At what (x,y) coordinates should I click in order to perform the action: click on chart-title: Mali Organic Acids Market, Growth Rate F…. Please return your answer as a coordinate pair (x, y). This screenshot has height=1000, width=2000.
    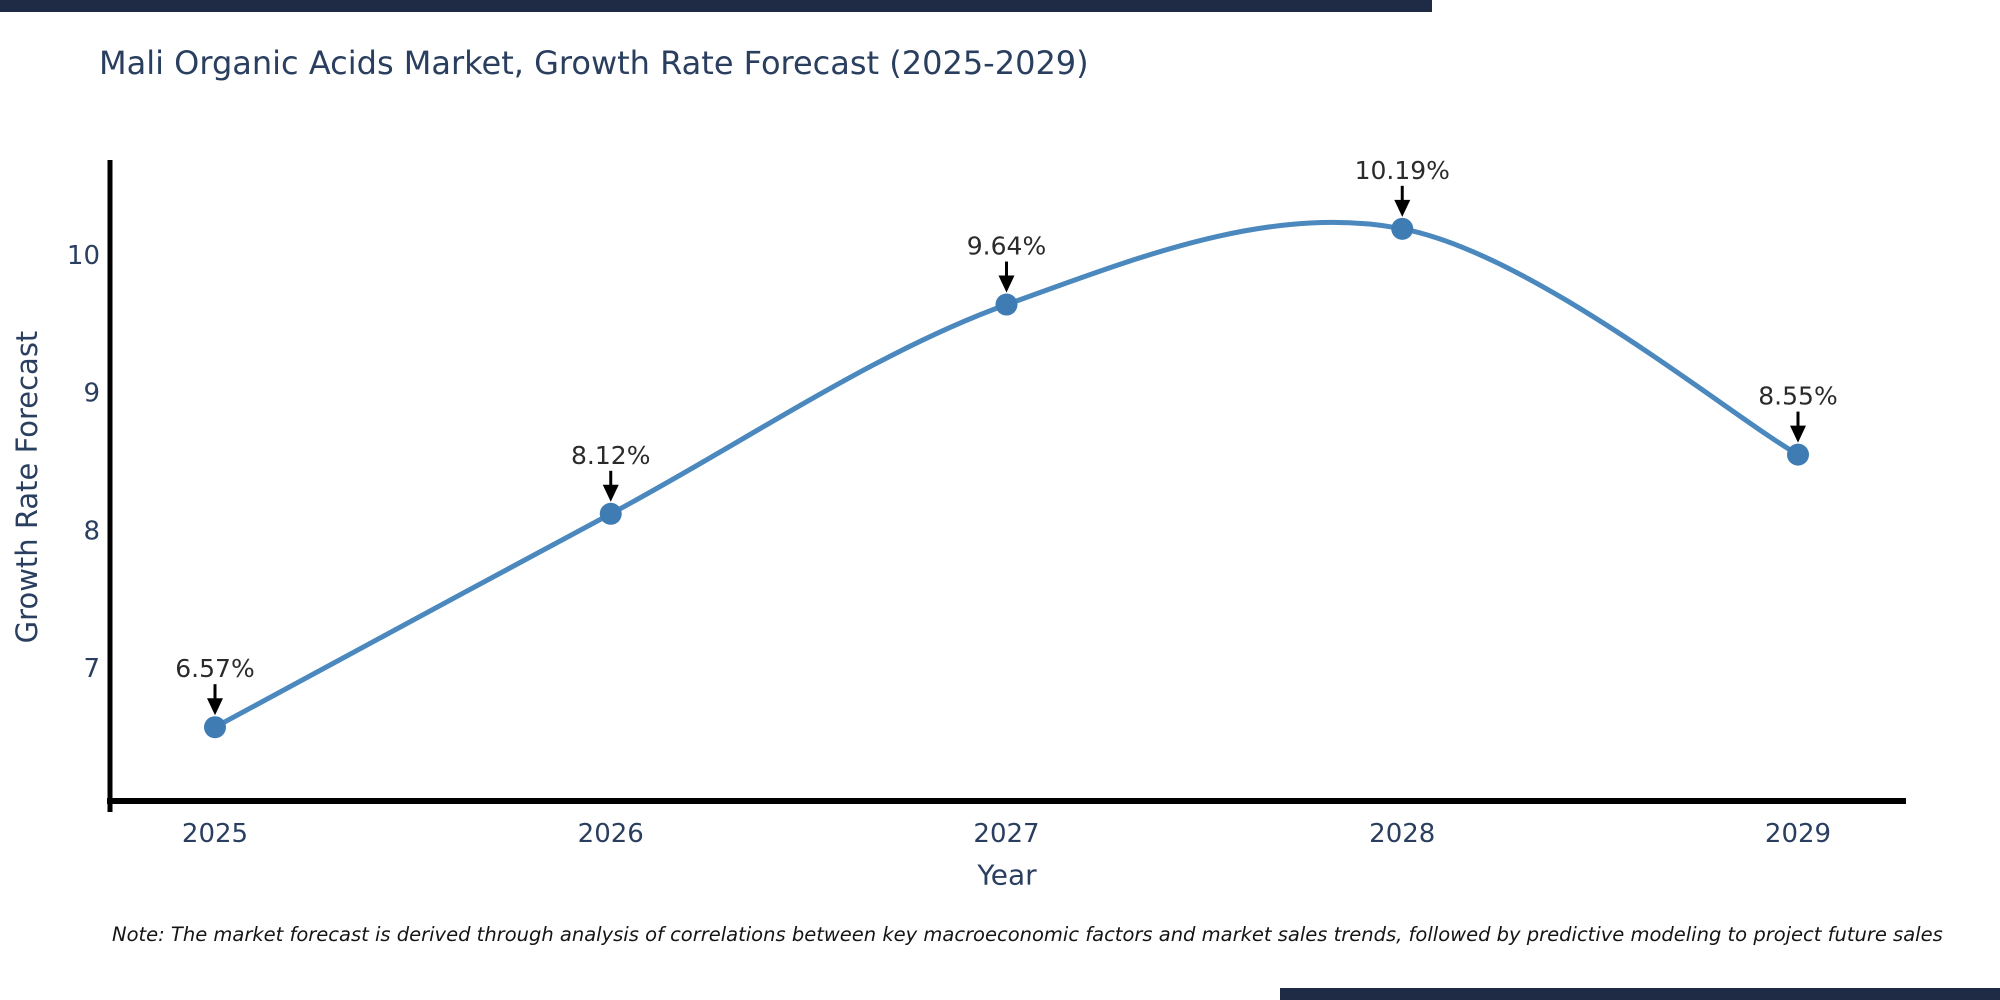
    Looking at the image, I should click on (594, 63).